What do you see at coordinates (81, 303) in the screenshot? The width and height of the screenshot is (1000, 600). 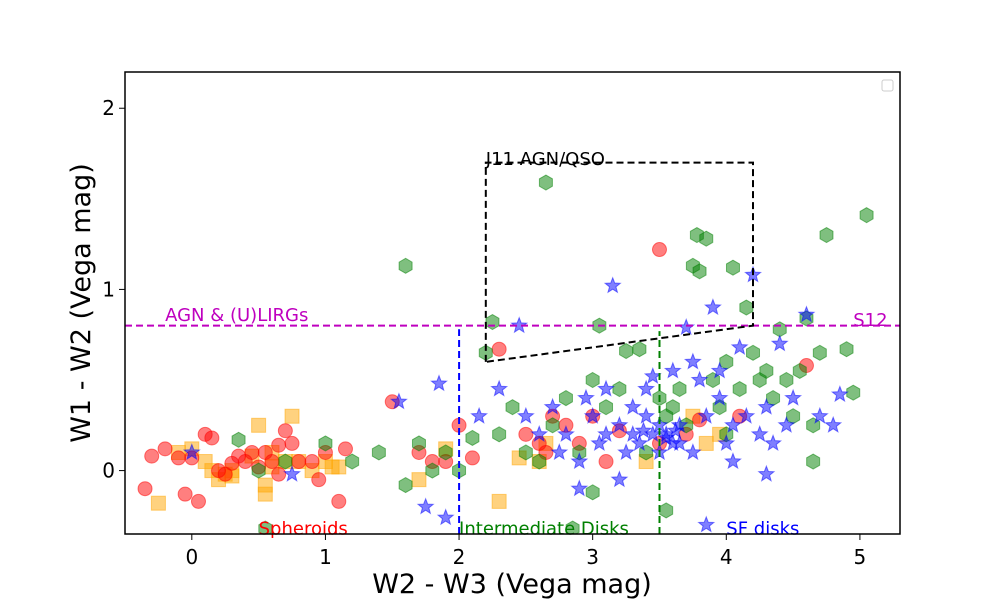 I see `y-axis-label: W1 - W2 (Vega mag)` at bounding box center [81, 303].